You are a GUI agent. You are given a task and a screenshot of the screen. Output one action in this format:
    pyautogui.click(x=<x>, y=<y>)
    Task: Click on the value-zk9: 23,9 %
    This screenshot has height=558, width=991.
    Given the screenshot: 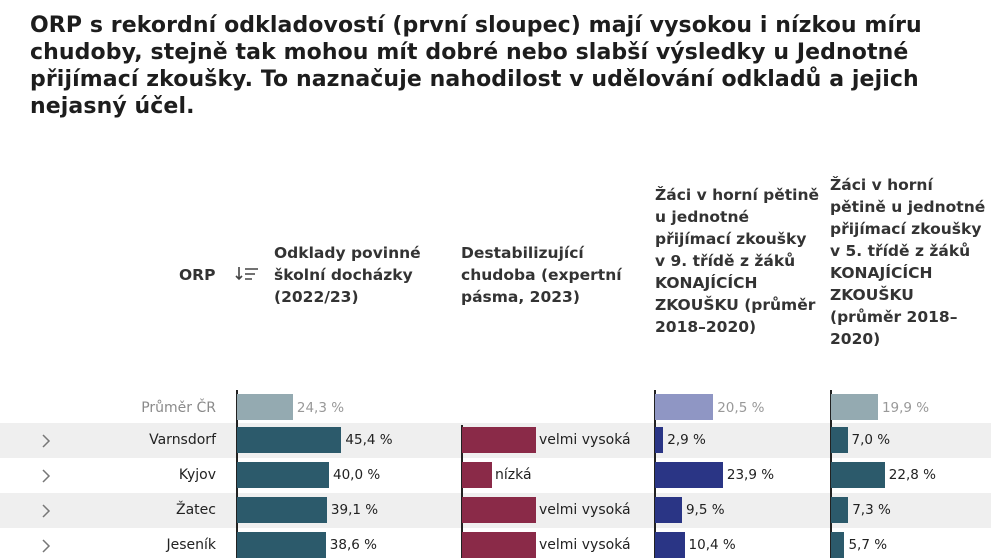 What is the action you would take?
    pyautogui.click(x=750, y=475)
    